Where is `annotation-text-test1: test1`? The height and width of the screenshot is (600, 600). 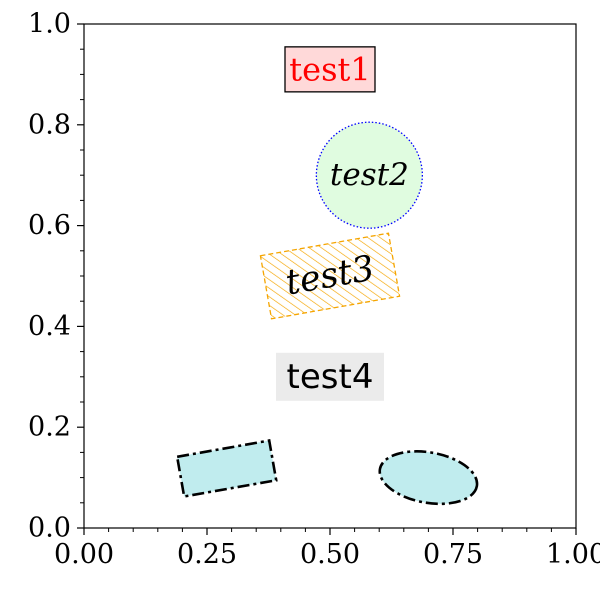 annotation-text-test1: test1 is located at coordinates (329, 69).